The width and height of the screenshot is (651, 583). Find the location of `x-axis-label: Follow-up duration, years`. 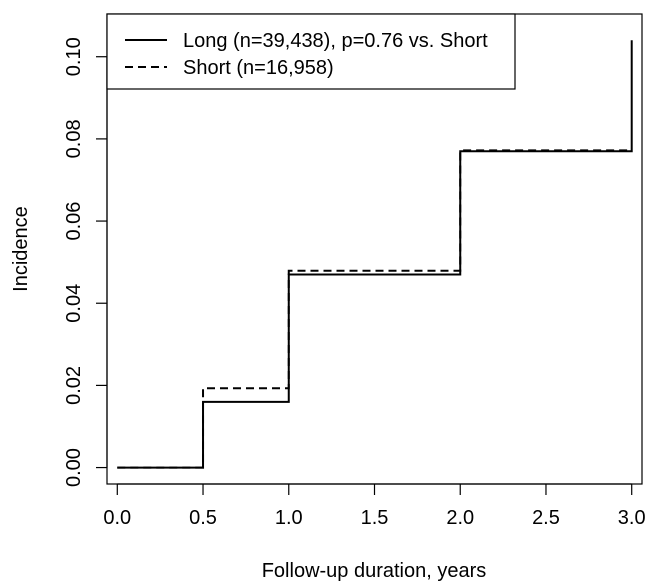

x-axis-label: Follow-up duration, years is located at coordinates (374, 571).